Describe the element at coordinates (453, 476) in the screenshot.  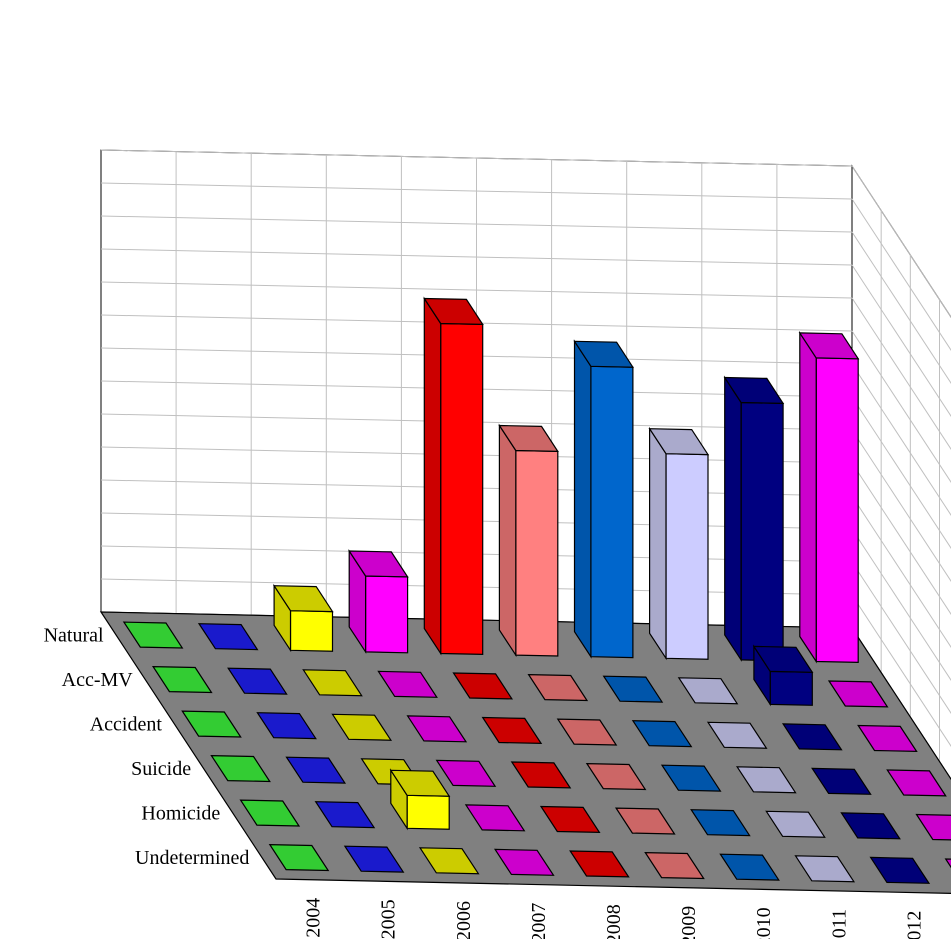
I see `bar-2008-natural` at that location.